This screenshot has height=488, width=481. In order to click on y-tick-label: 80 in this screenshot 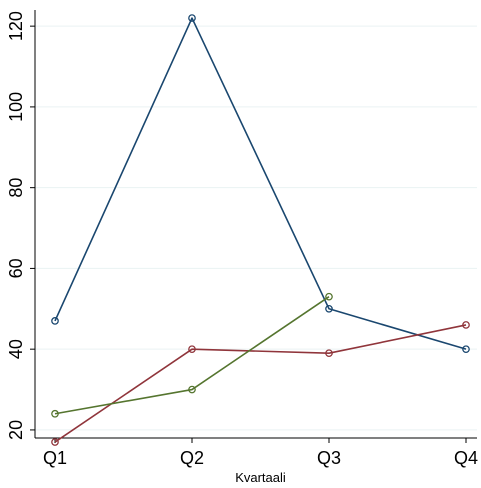, I will do `click(16, 188)`.